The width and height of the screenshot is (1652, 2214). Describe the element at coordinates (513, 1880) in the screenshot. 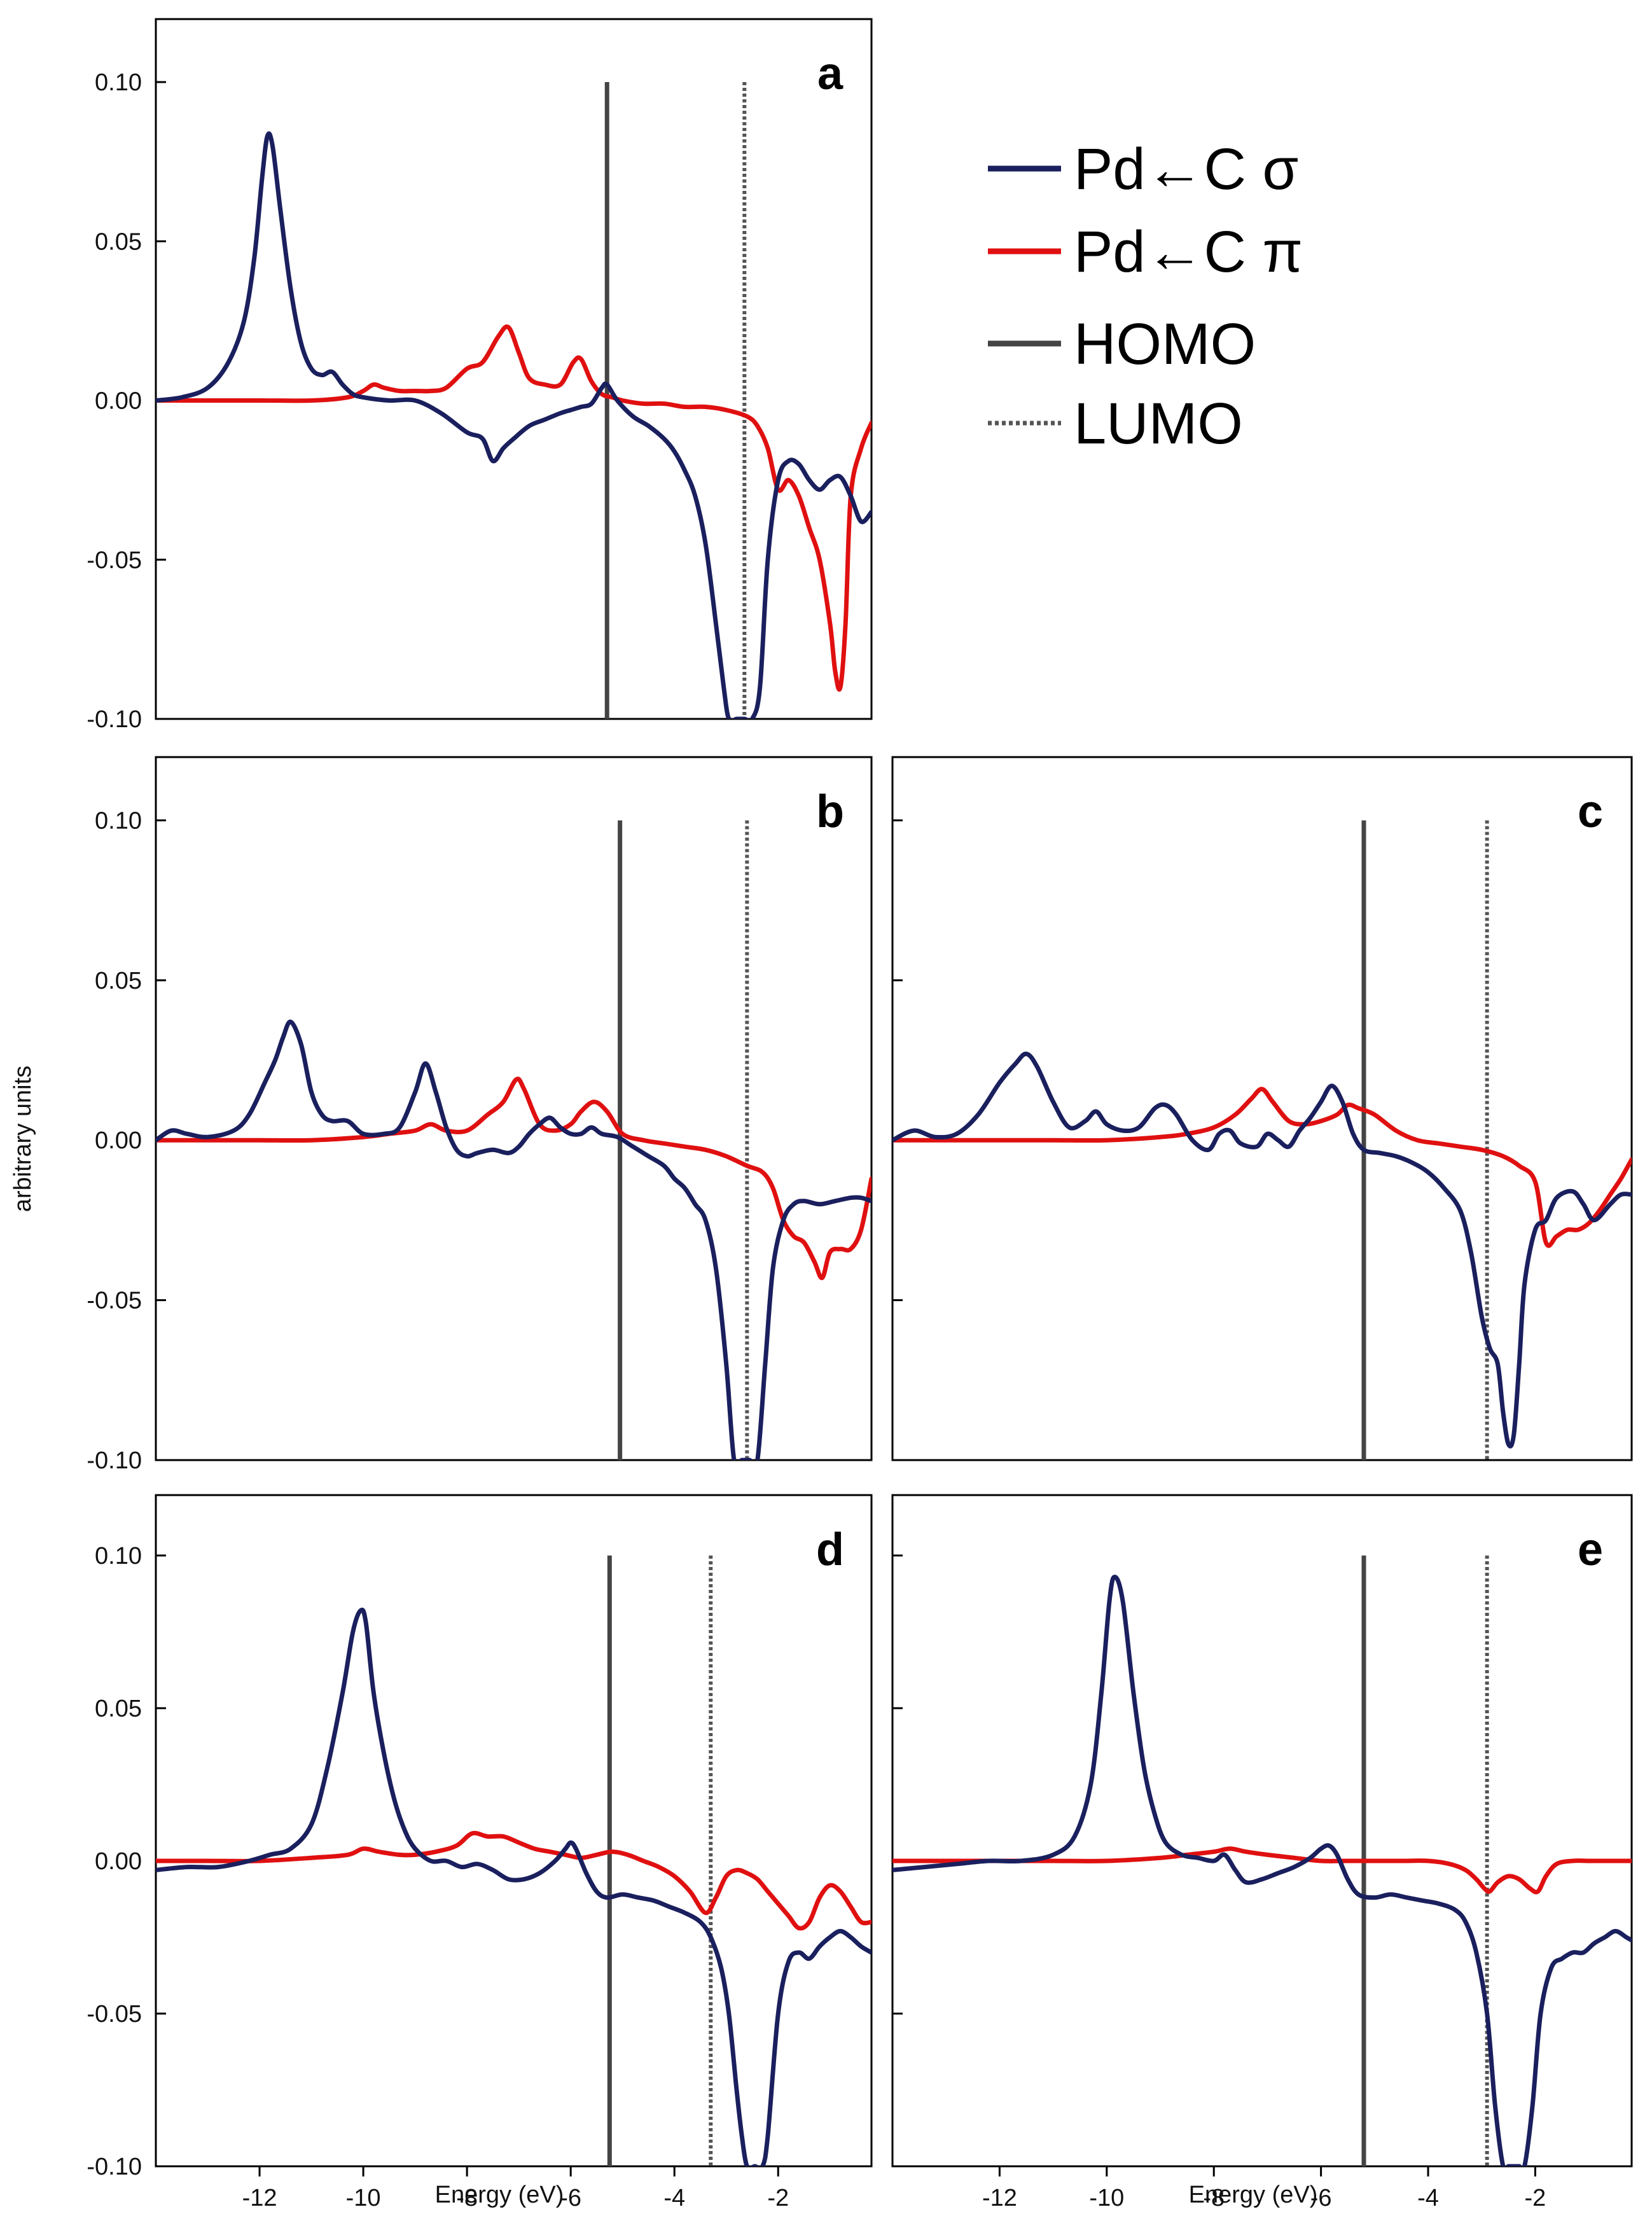

I see `series-pi-d` at that location.